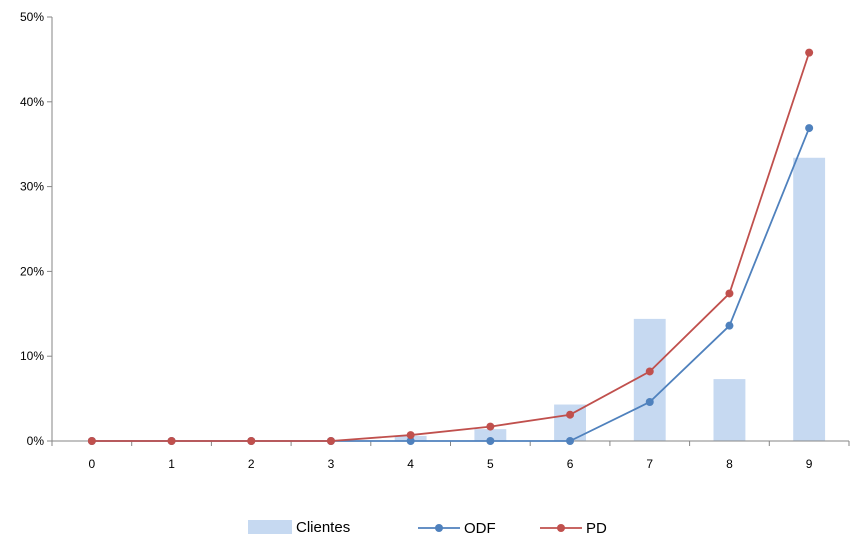 The image size is (860, 547). What do you see at coordinates (32, 356) in the screenshot?
I see `y-tick-label: 10%` at bounding box center [32, 356].